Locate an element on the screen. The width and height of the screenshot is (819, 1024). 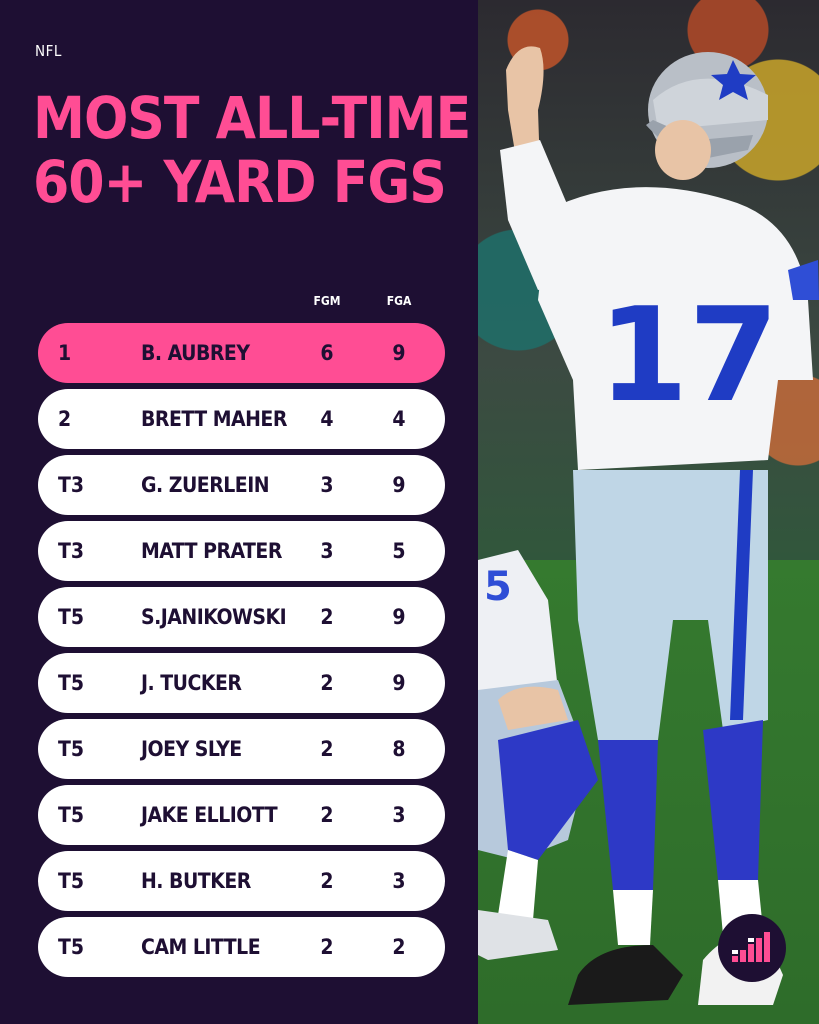
kicker-jersey-number: 17 is located at coordinates (688, 355).